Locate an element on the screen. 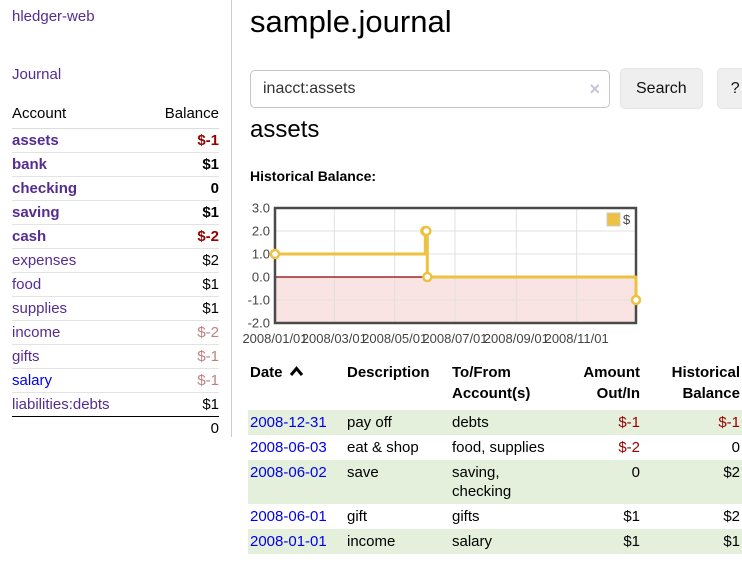 The height and width of the screenshot is (582, 742). transaction-date-cell: 2008-12-31 is located at coordinates (296, 422).